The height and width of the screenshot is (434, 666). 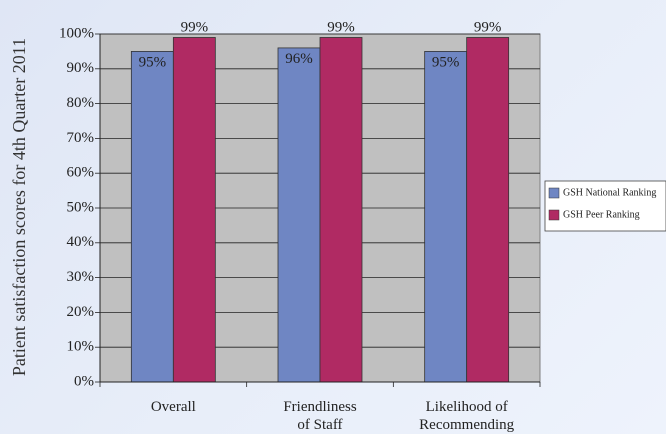 I want to click on y-tick-label: 70%, so click(x=81, y=138).